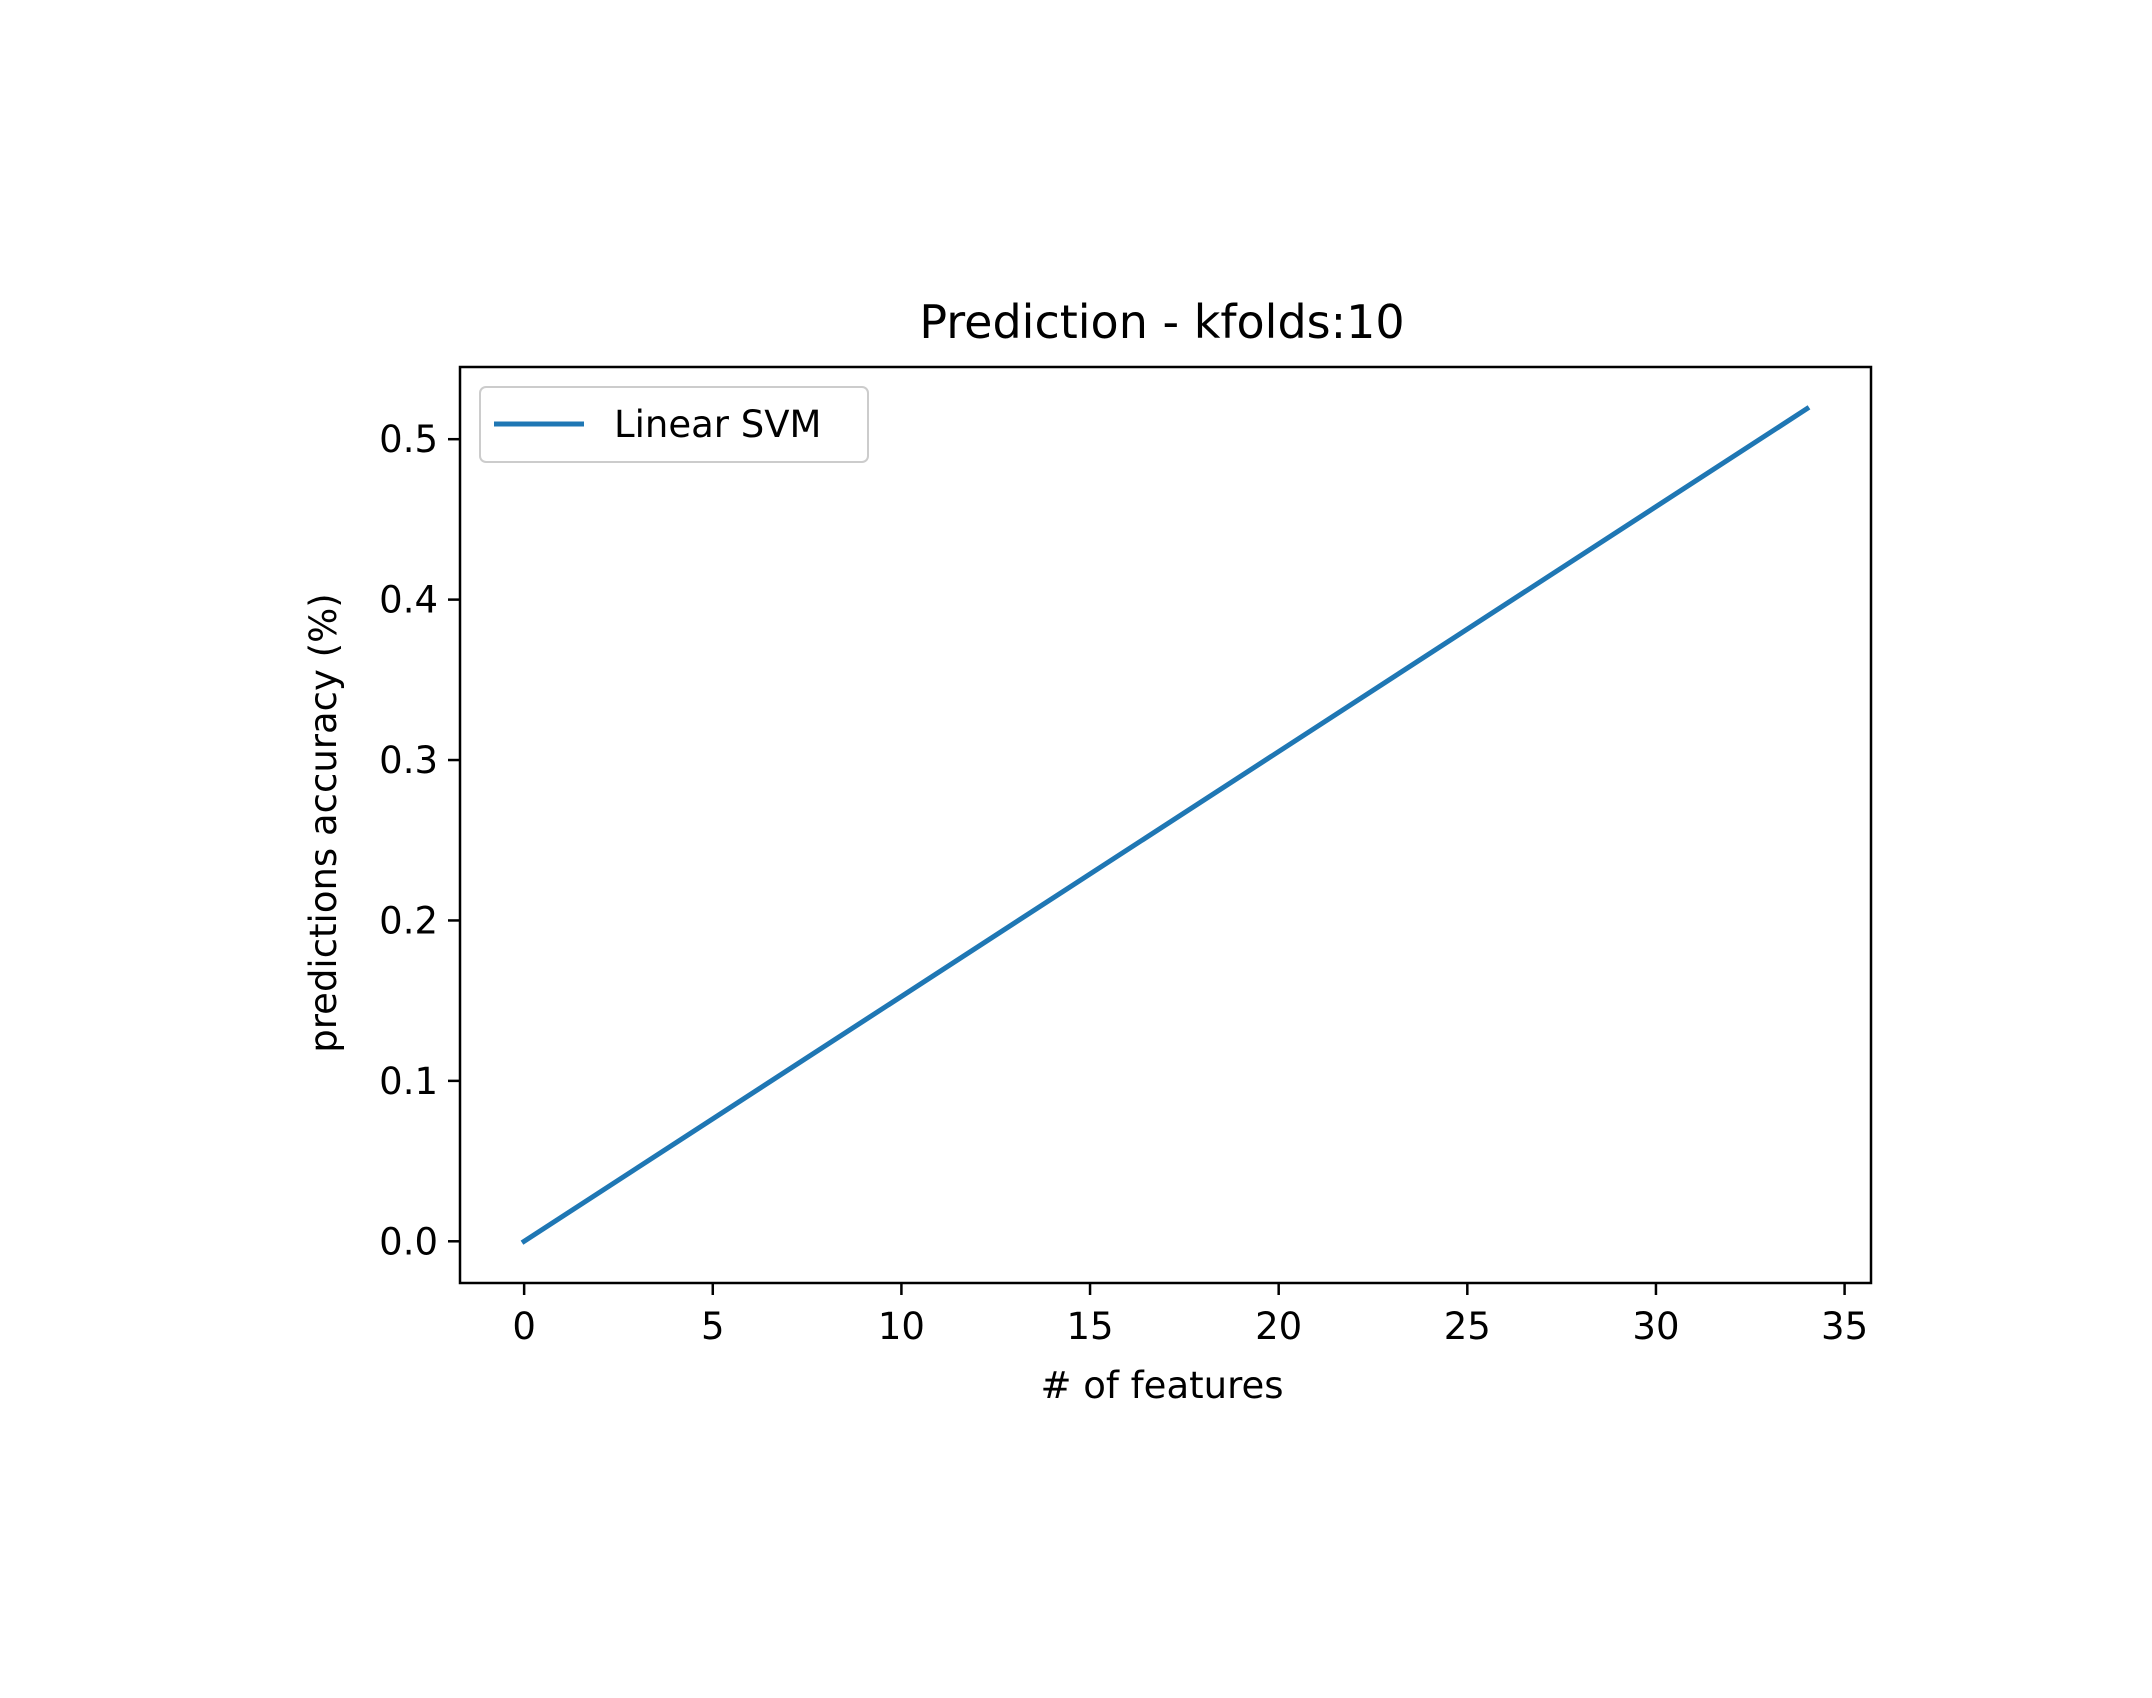  What do you see at coordinates (408, 920) in the screenshot?
I see `y-tick-label: 0.2` at bounding box center [408, 920].